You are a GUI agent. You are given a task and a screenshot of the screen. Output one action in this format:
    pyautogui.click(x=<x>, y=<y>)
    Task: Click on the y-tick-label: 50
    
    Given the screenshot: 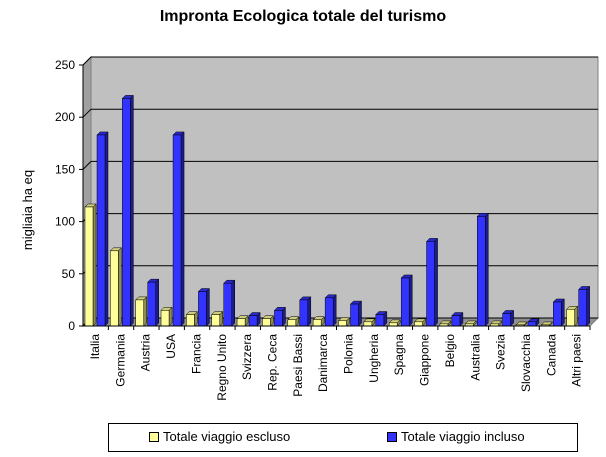 What is the action you would take?
    pyautogui.click(x=69, y=274)
    